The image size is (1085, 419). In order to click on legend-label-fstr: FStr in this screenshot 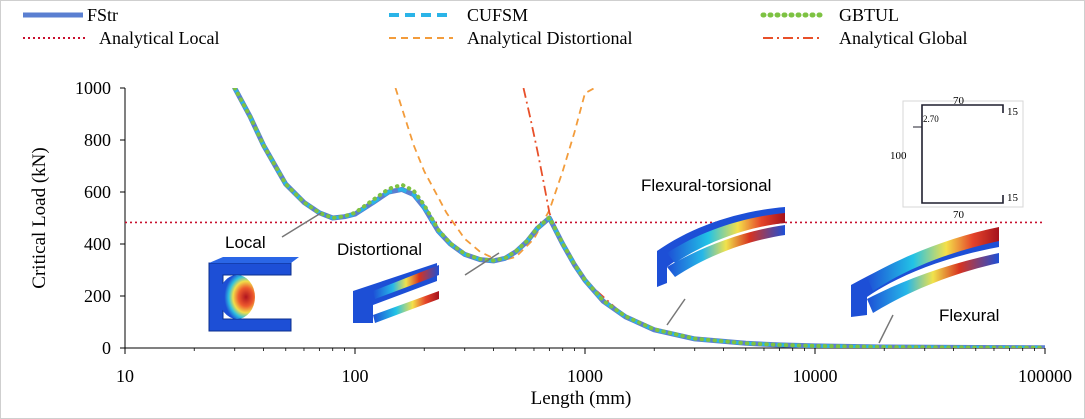, I will do `click(102, 15)`.